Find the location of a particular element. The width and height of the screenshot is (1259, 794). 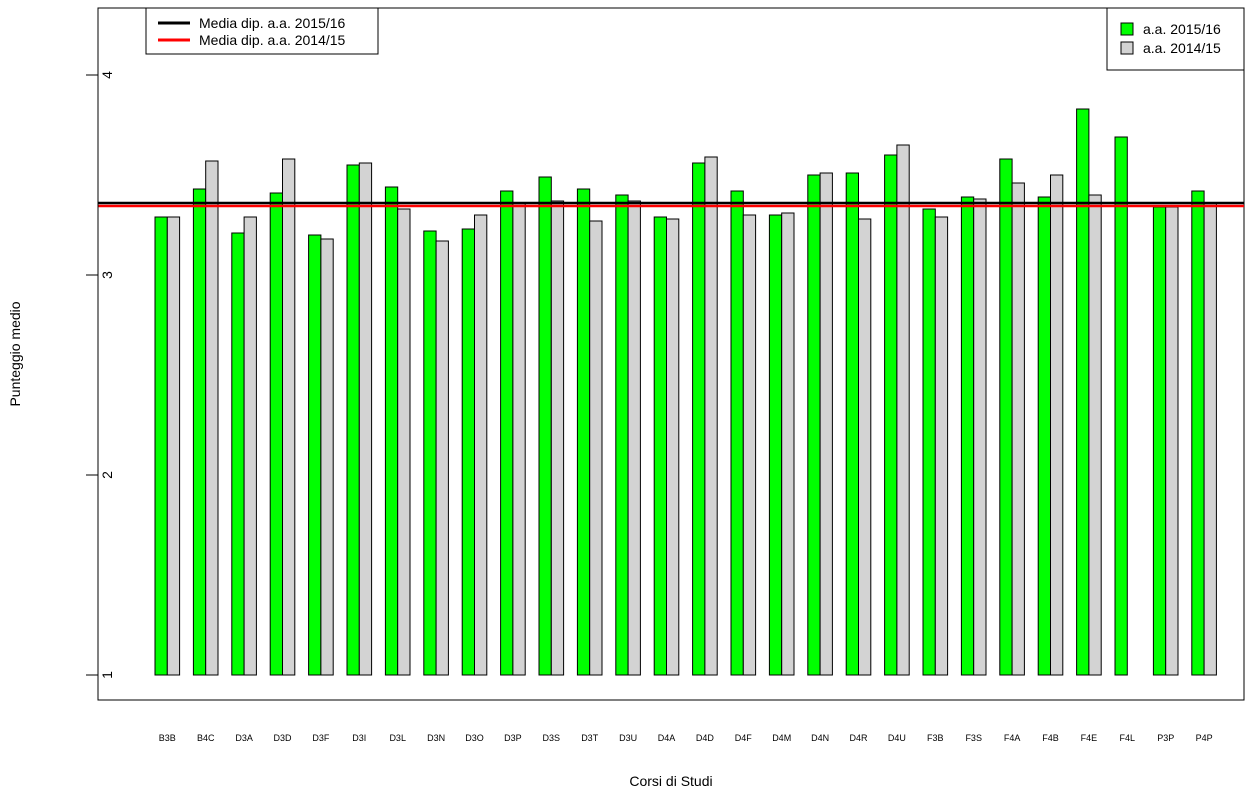

y-axis: 1 2 3 4 is located at coordinates (100, 375).